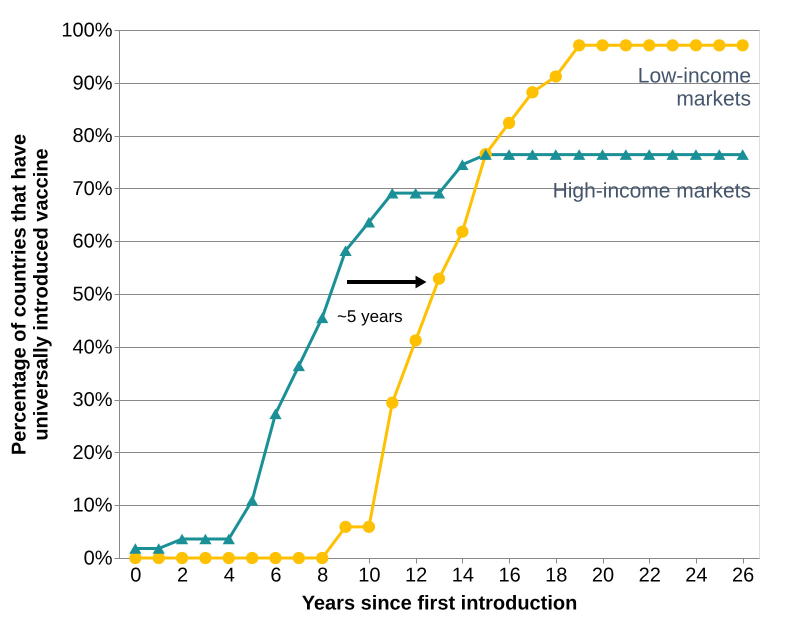 This screenshot has height=635, width=807. I want to click on y-tick-label: 20%, so click(92, 453).